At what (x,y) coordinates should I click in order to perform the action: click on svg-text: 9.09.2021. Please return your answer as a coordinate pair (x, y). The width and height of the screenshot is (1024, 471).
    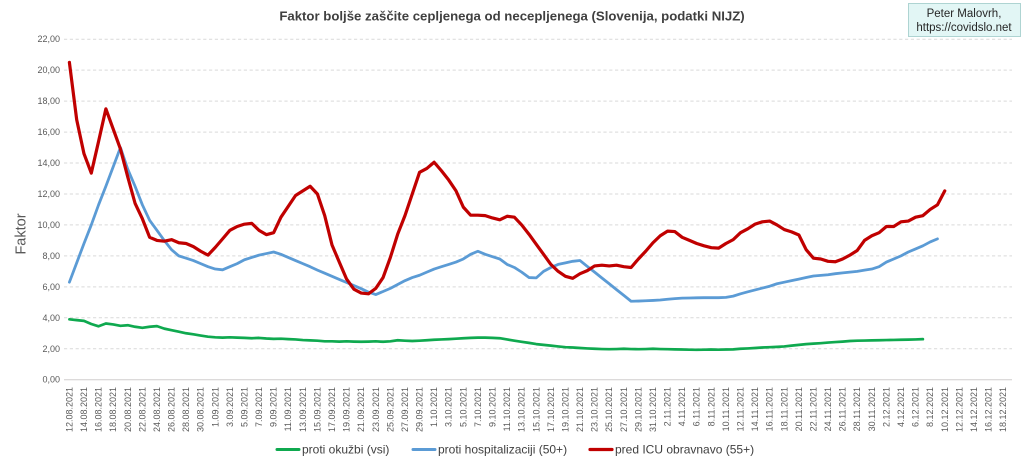
    Looking at the image, I should click on (274, 407).